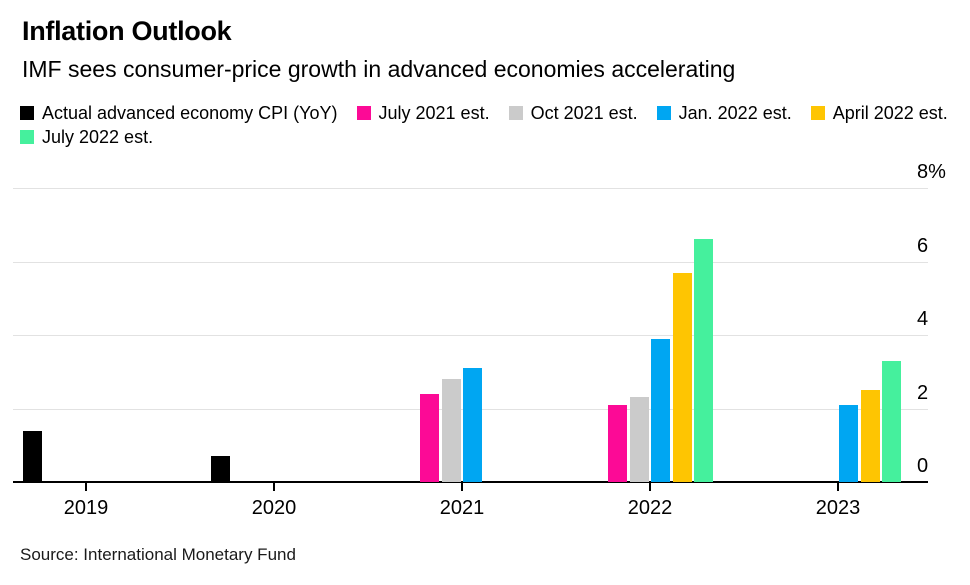 This screenshot has width=970, height=585. I want to click on y-axis-label: 0, so click(923, 466).